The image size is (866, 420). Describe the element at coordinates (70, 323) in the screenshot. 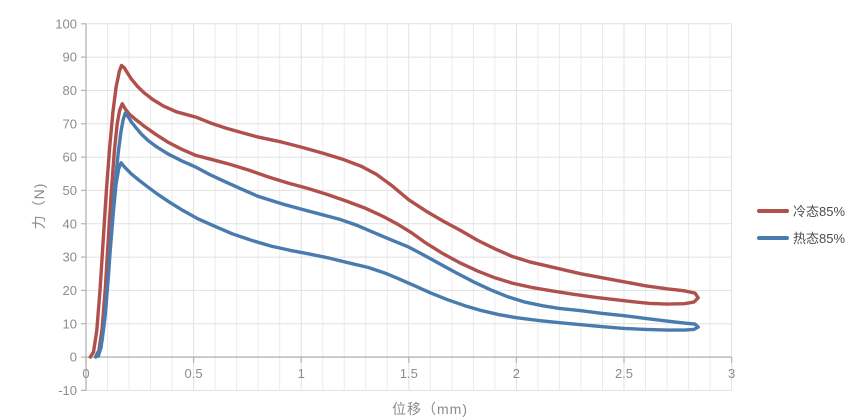

I see `y-tick-label: 10` at that location.